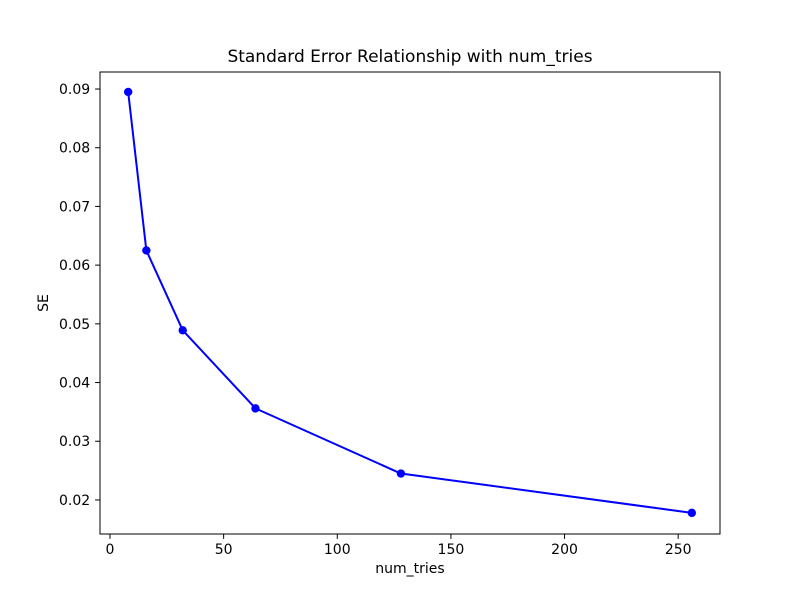 This screenshot has height=600, width=800. Describe the element at coordinates (337, 550) in the screenshot. I see `x-tick-label: 100` at that location.